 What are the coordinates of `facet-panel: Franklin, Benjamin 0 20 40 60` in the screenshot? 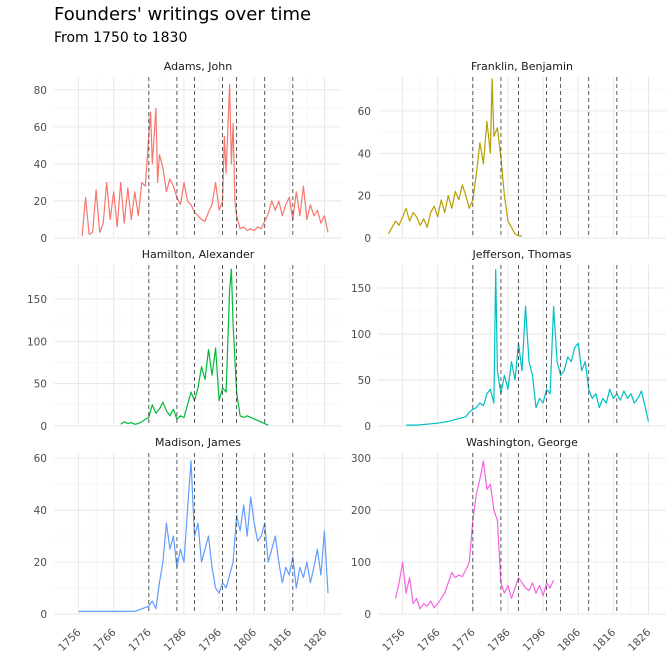 It's located at (512, 152).